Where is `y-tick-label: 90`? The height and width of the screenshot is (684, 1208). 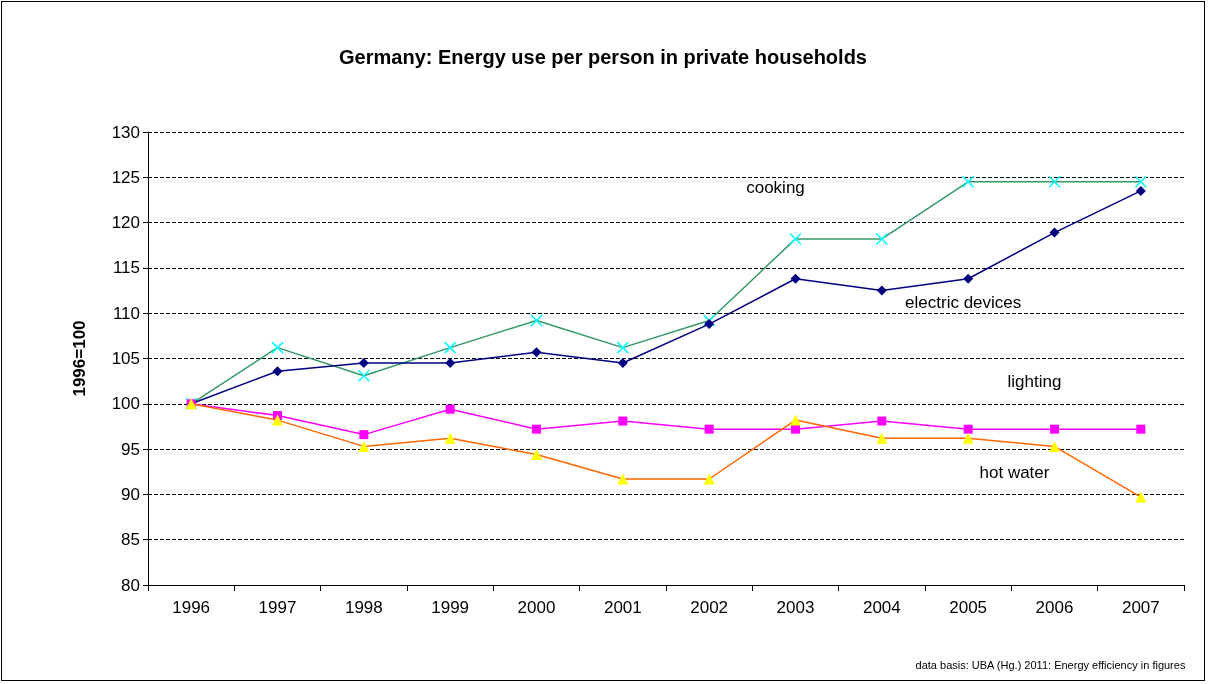
y-tick-label: 90 is located at coordinates (130, 494).